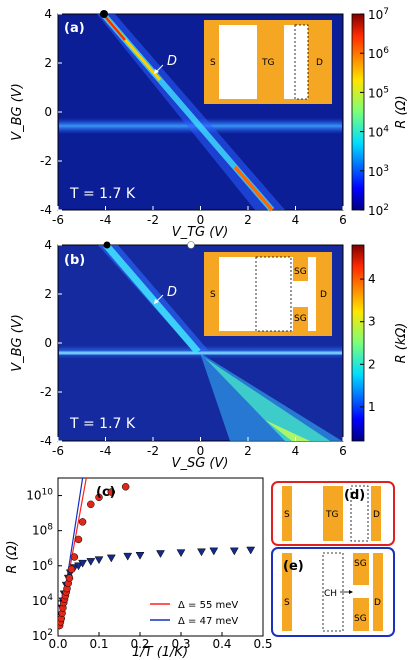  What do you see at coordinates (208, 605) in the screenshot?
I see `legend-label: Δ = 55 meV` at bounding box center [208, 605].